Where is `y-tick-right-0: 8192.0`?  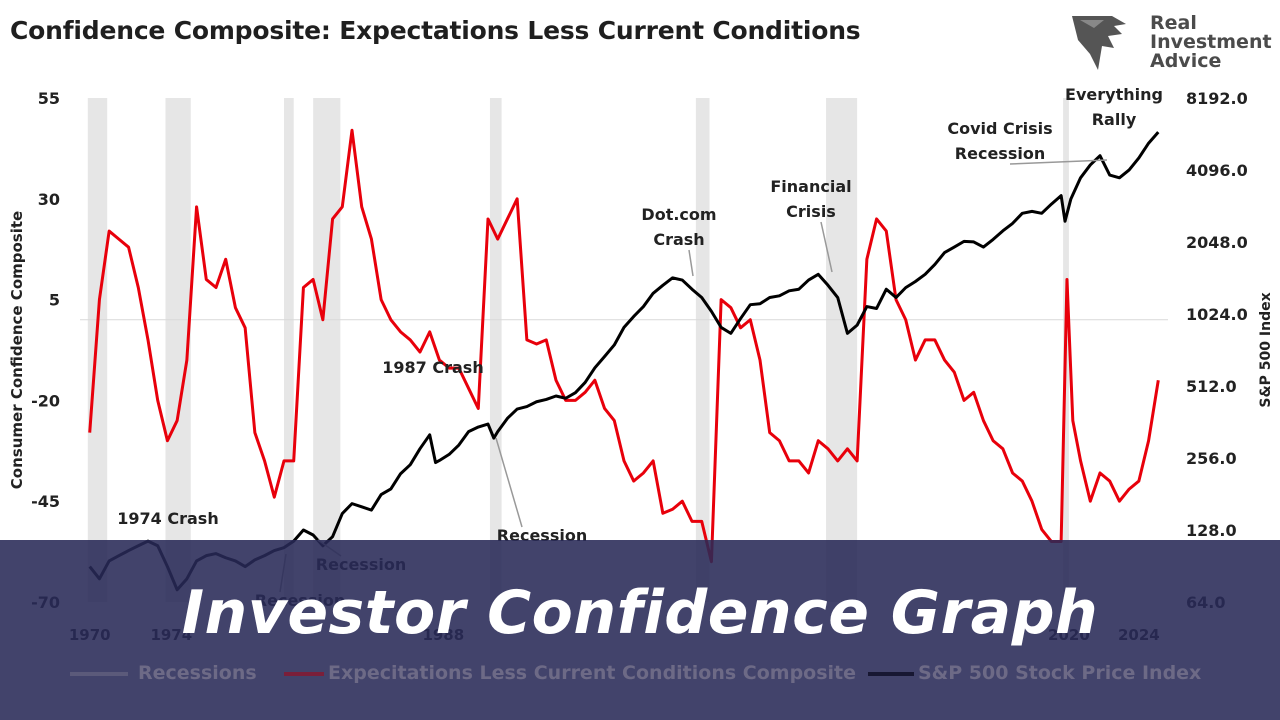 y-tick-right-0: 8192.0 is located at coordinates (1217, 98).